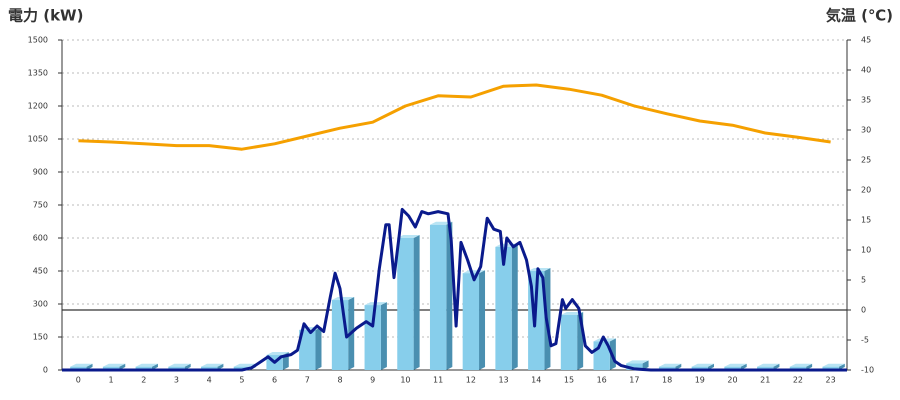 The image size is (900, 400). I want to click on y2-tick-label: 40, so click(866, 70).